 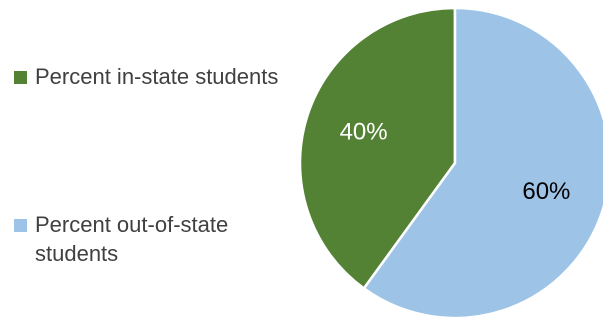 What do you see at coordinates (20, 77) in the screenshot?
I see `legend-swatch-in-state` at bounding box center [20, 77].